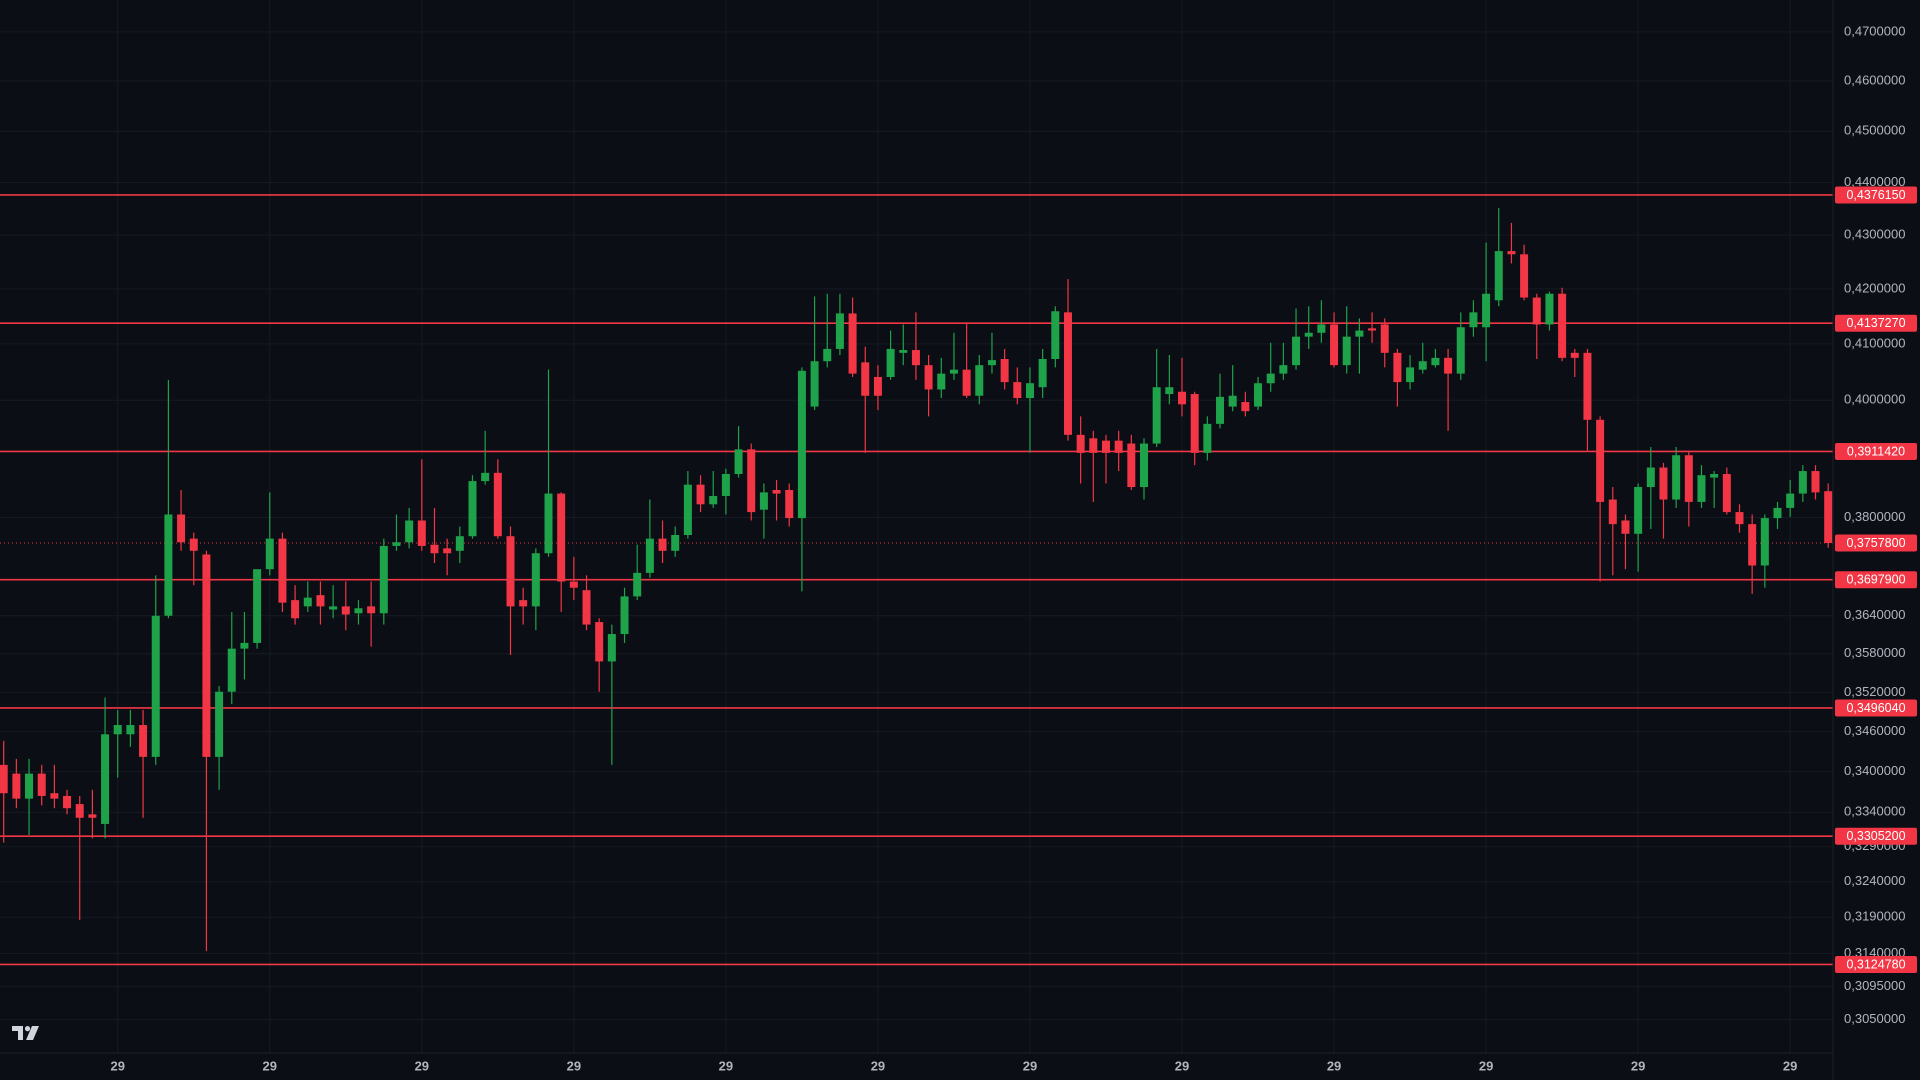  What do you see at coordinates (1874, 234) in the screenshot?
I see `y-tick-label: 0,4300000` at bounding box center [1874, 234].